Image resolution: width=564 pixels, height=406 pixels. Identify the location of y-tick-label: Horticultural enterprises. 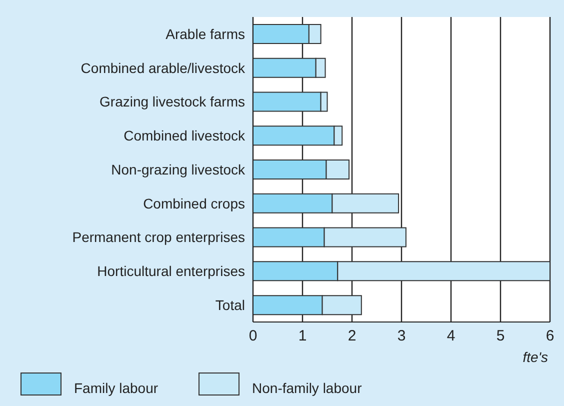
(171, 271).